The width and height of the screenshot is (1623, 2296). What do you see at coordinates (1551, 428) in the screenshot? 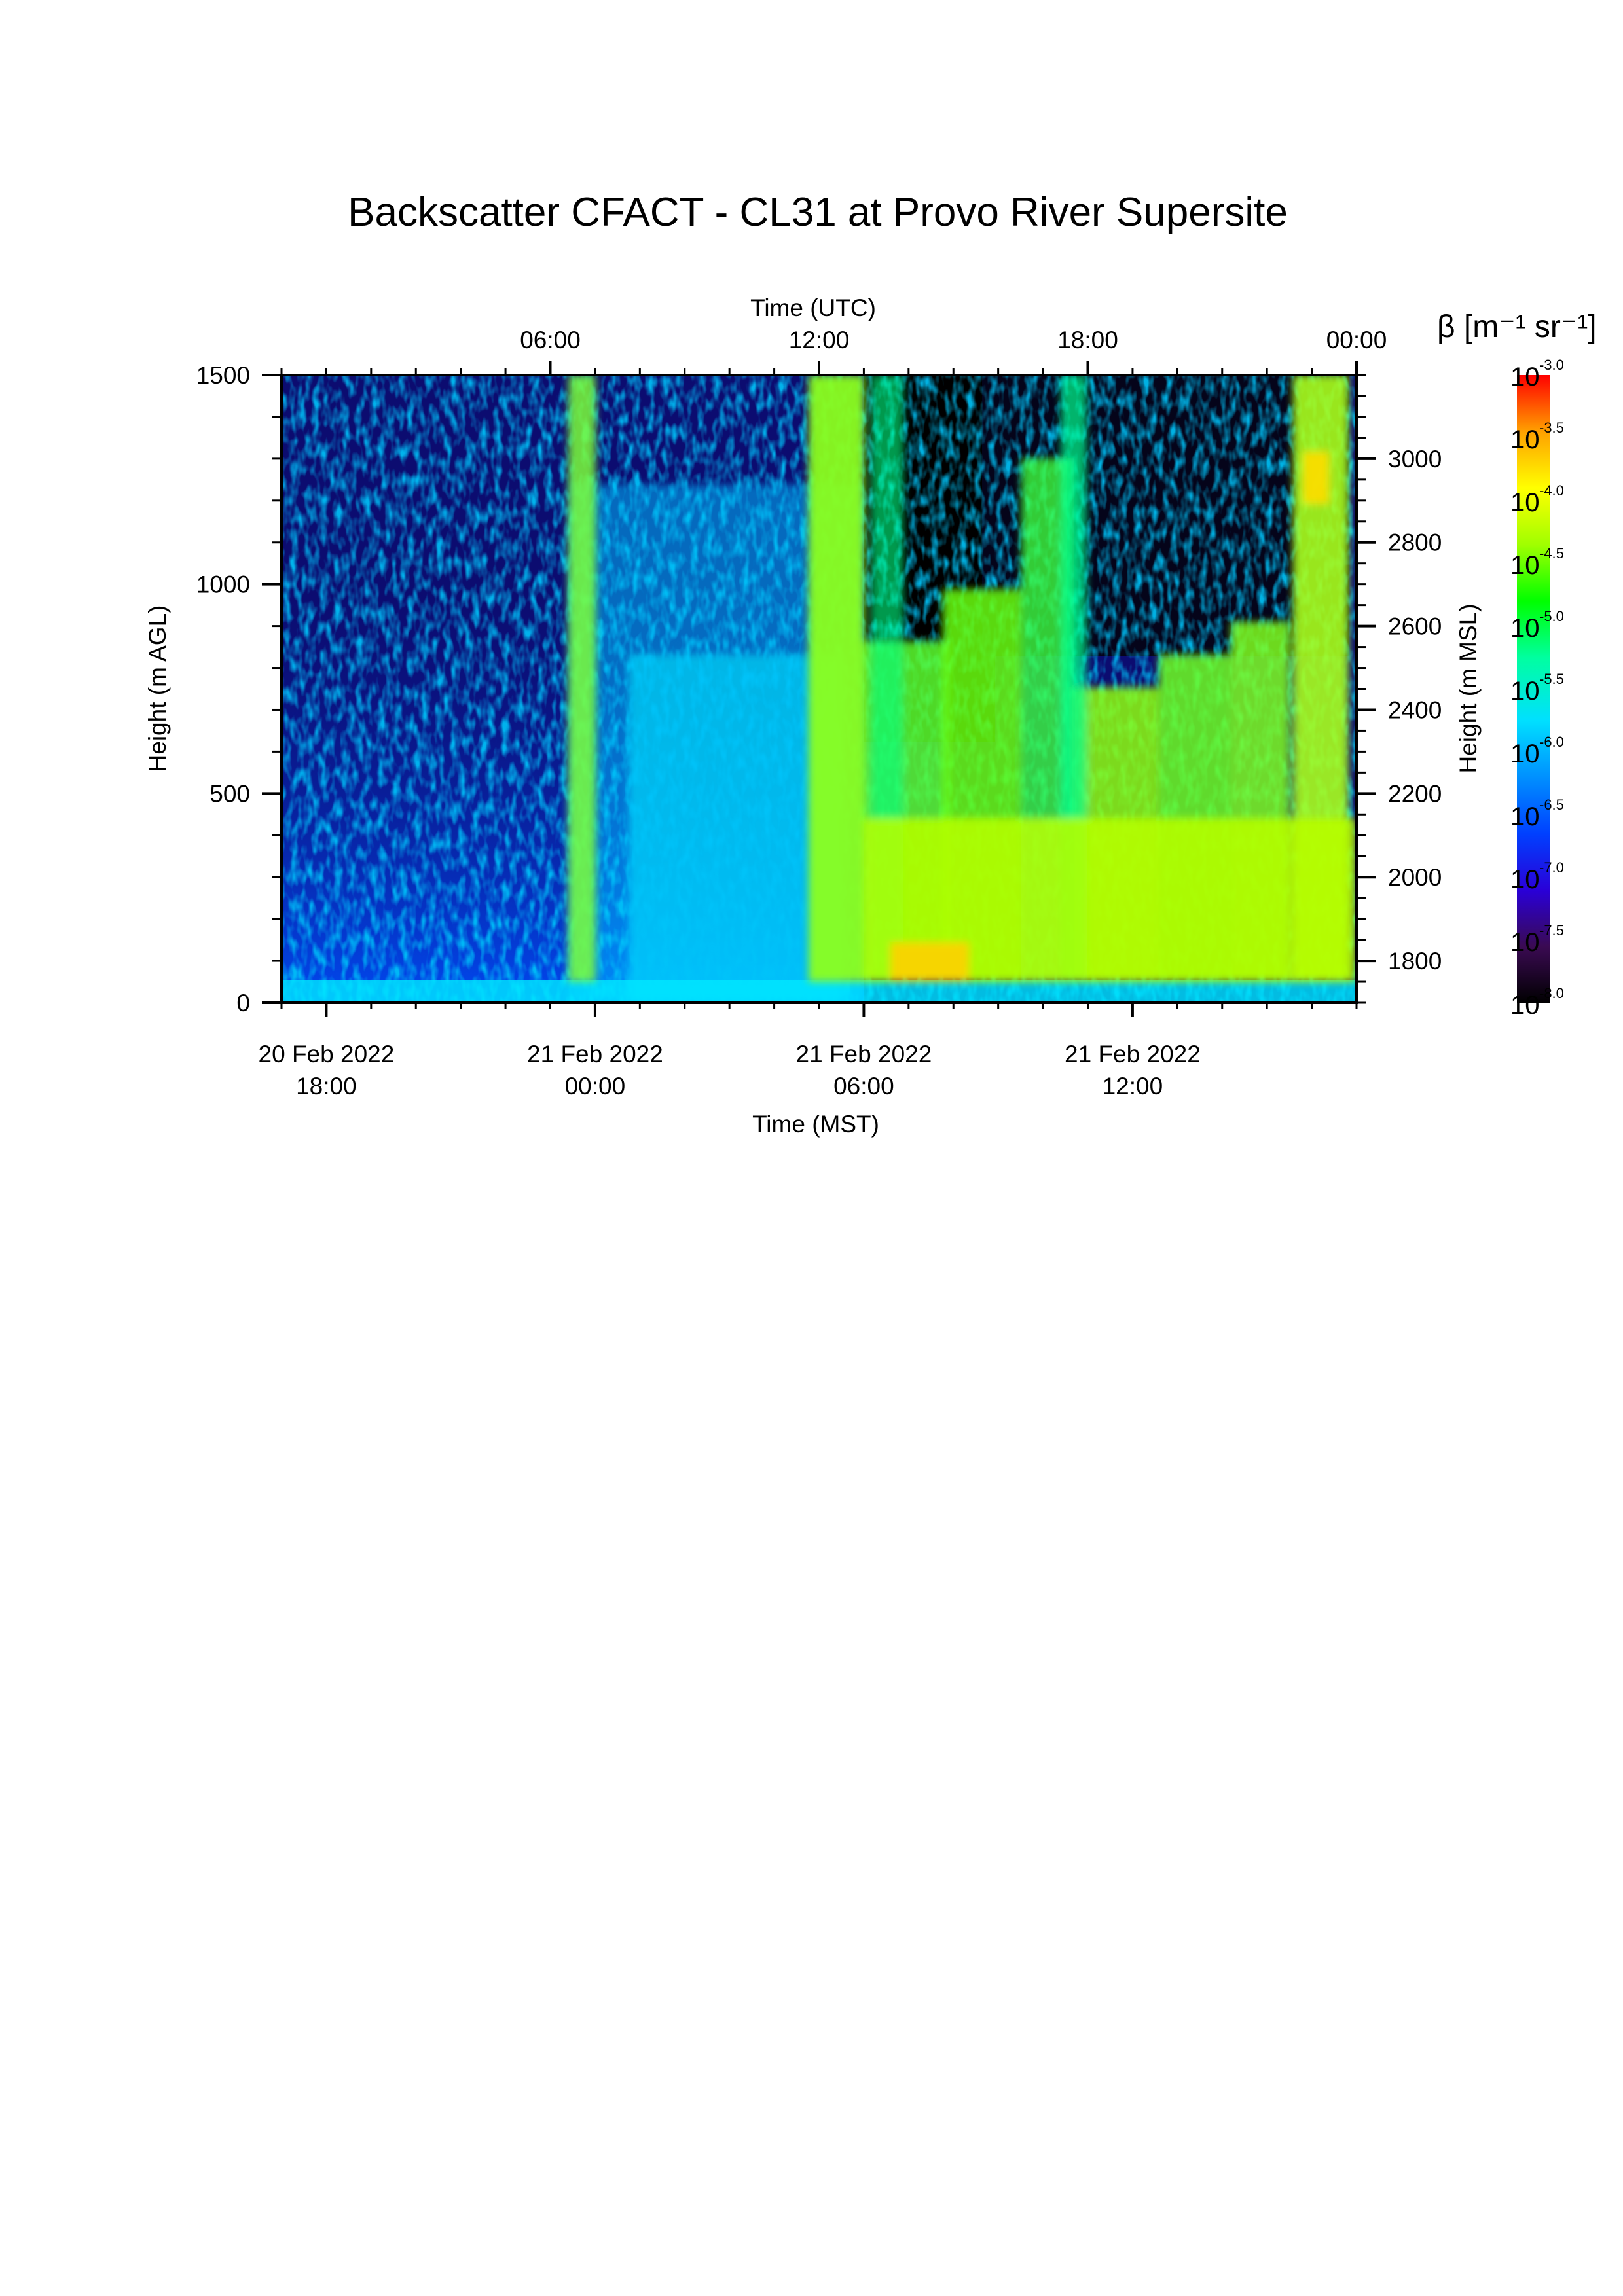
I see `colorbar-tick-exponent: -3.5` at bounding box center [1551, 428].